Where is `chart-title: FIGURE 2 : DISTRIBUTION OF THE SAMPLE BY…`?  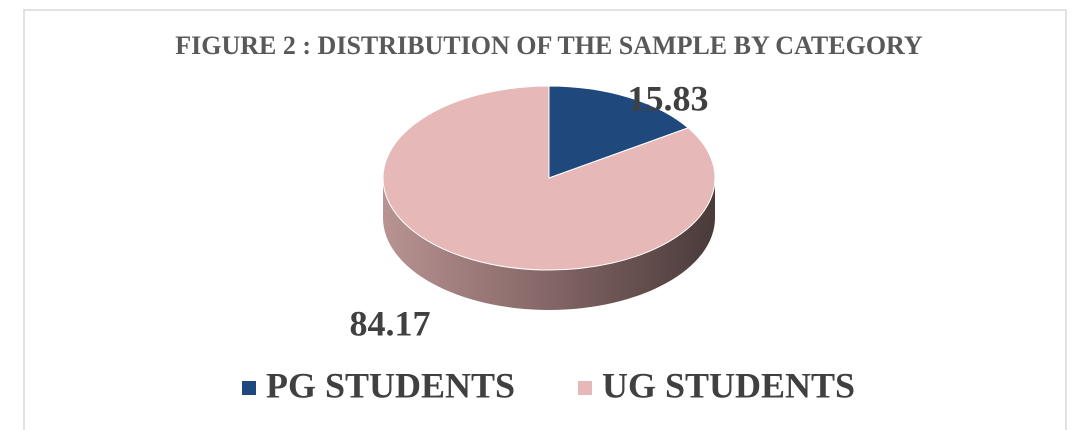
chart-title: FIGURE 2 : DISTRIBUTION OF THE SAMPLE BY… is located at coordinates (549, 45).